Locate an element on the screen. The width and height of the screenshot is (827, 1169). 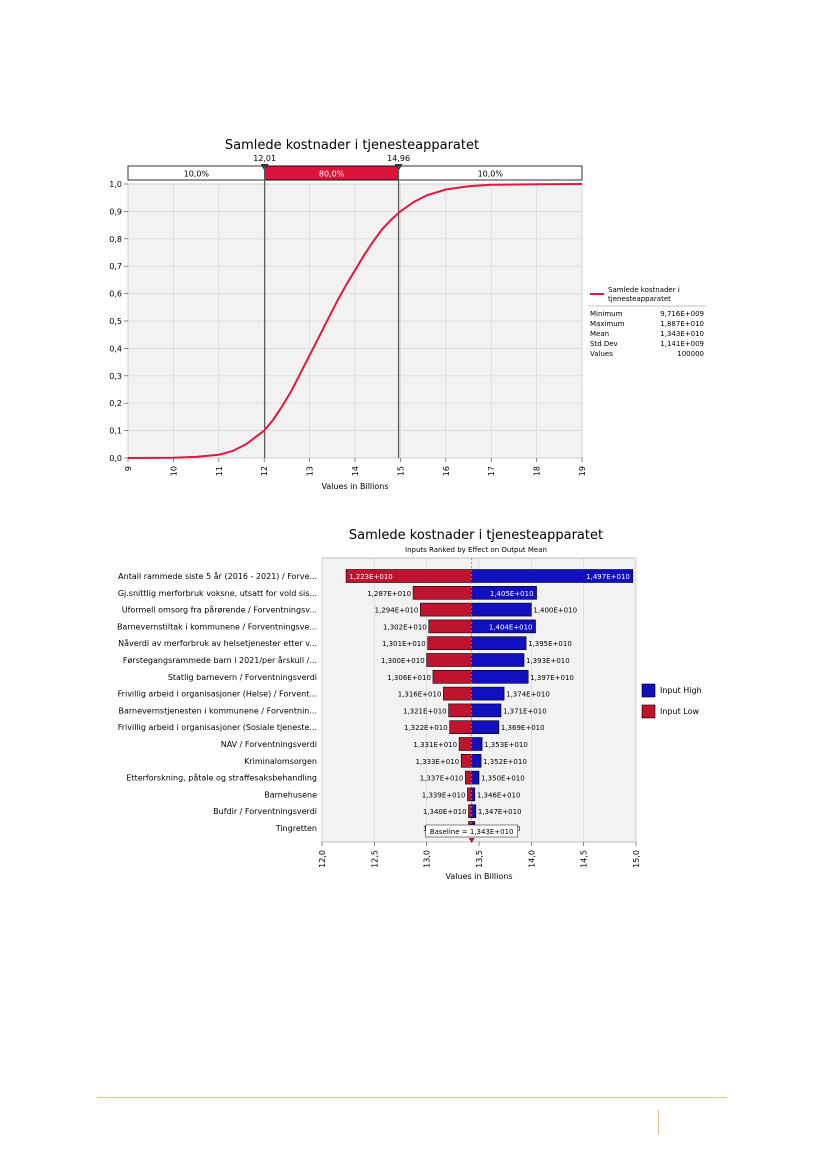
tornado-high-value: 1,497E+010 is located at coordinates (608, 577).